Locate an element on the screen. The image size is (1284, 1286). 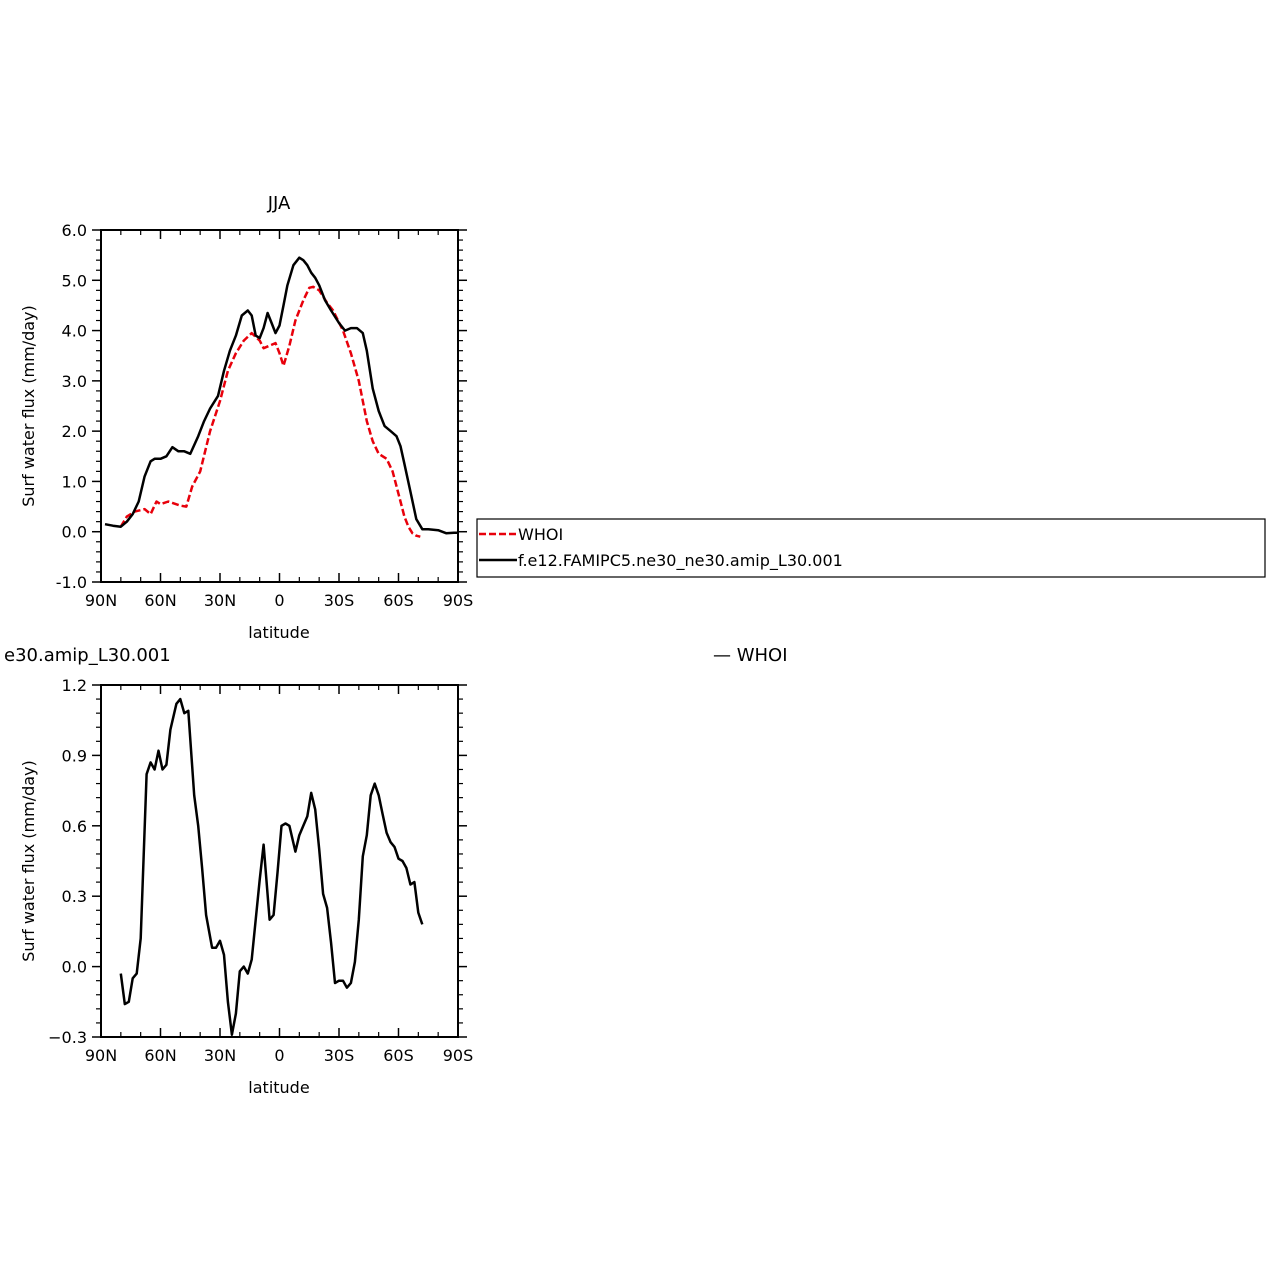
bottom-y-tick-label: 0.0 is located at coordinates (74, 967).